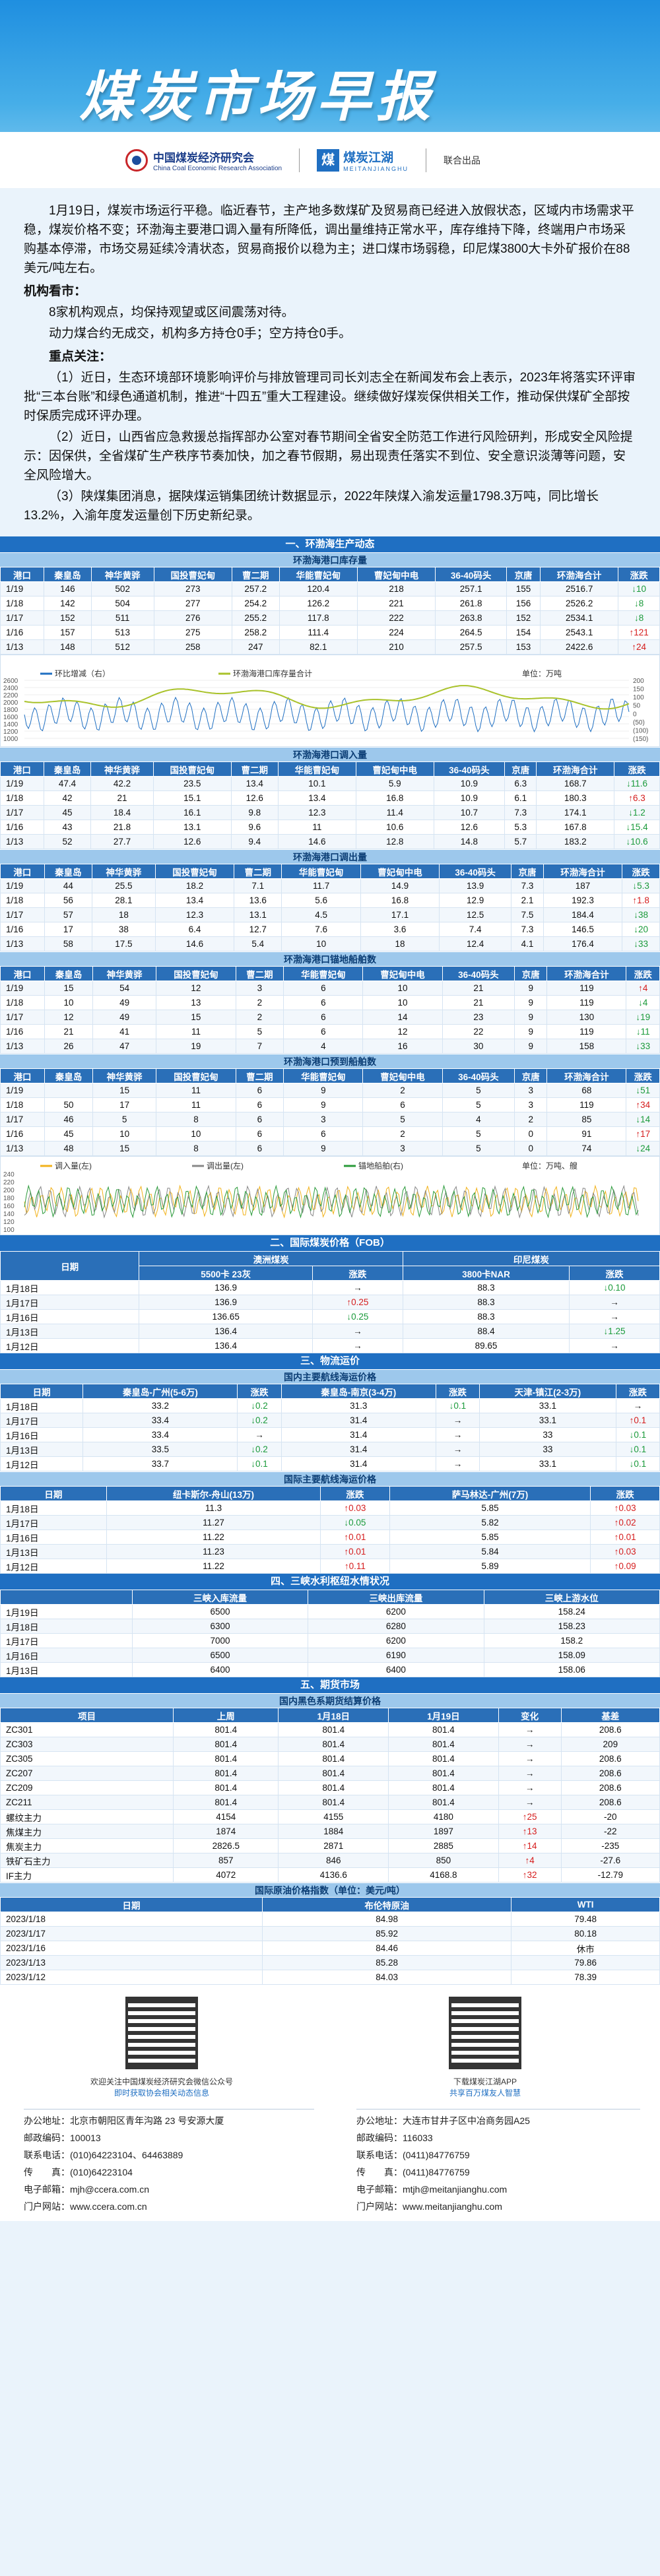 Image resolution: width=660 pixels, height=2576 pixels. I want to click on table-cell: 33.4, so click(160, 1420).